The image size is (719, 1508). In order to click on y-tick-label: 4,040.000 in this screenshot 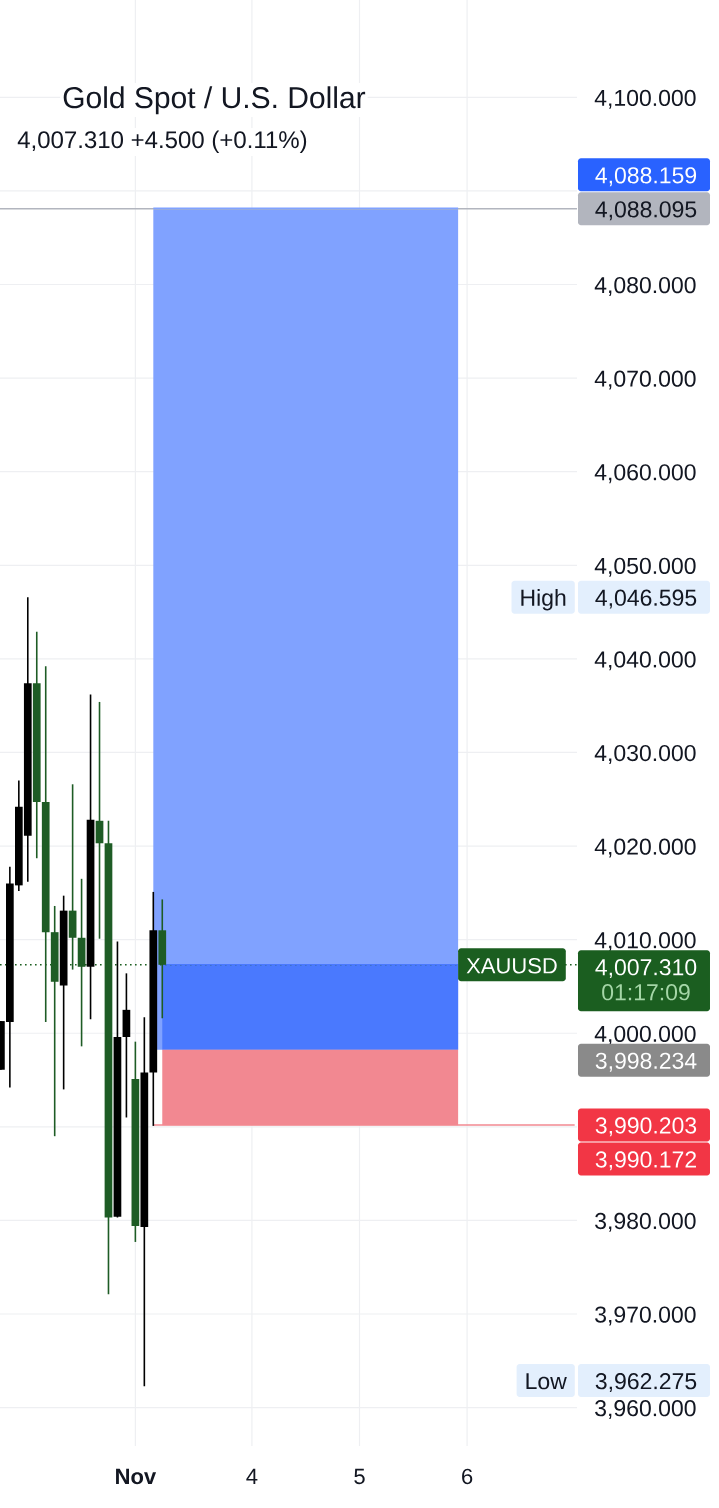, I will do `click(645, 661)`.